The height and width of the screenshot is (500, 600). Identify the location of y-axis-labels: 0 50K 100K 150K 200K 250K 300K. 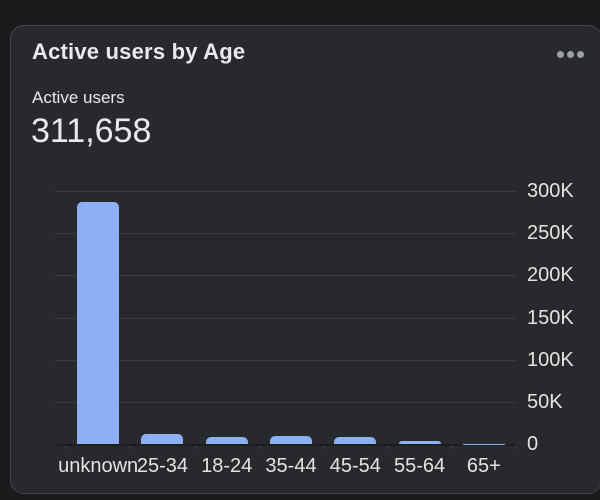
(562, 318).